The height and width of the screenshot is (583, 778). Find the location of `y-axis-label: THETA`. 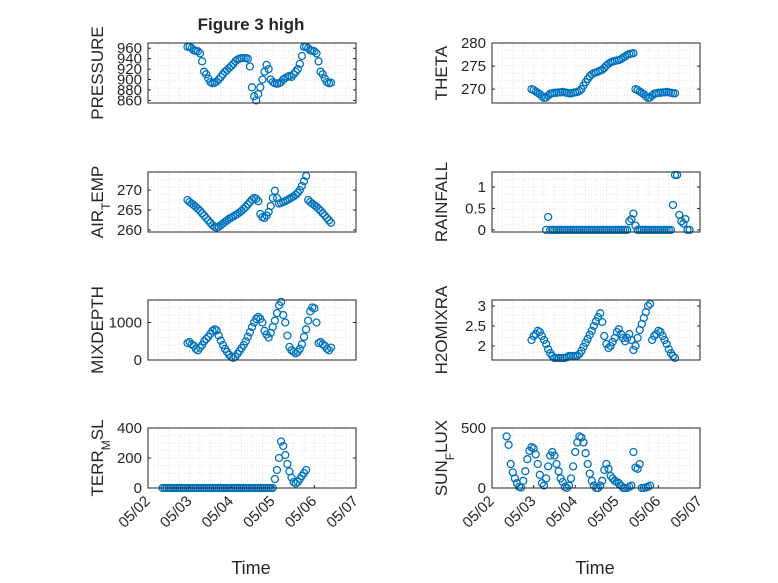

y-axis-label: THETA is located at coordinates (441, 72).